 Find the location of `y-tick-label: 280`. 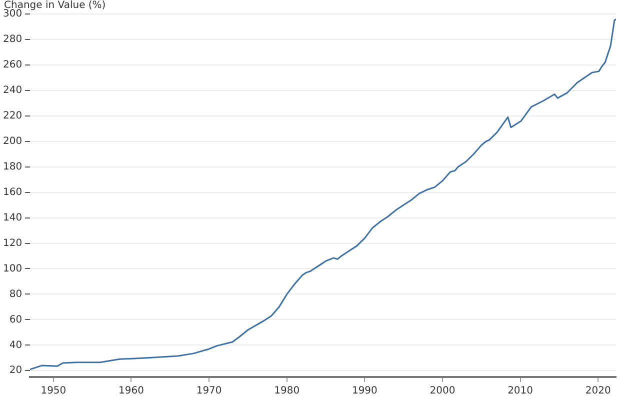

y-tick-label: 280 is located at coordinates (12, 40).